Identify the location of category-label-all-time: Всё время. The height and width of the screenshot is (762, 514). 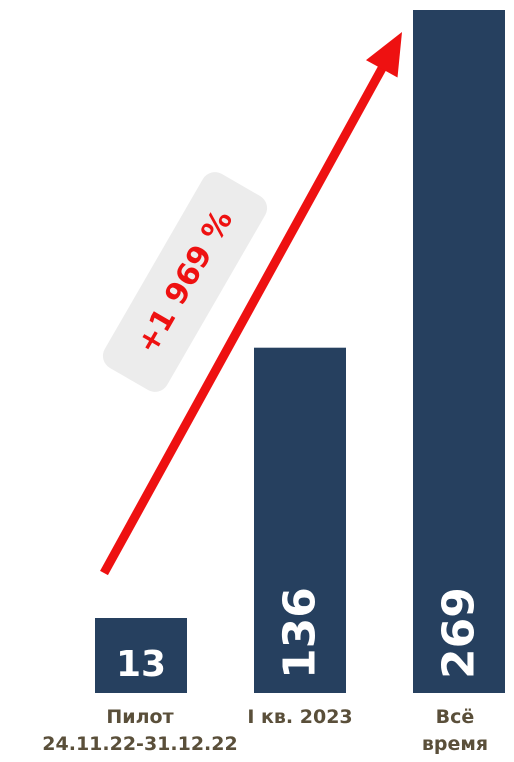
(455, 731).